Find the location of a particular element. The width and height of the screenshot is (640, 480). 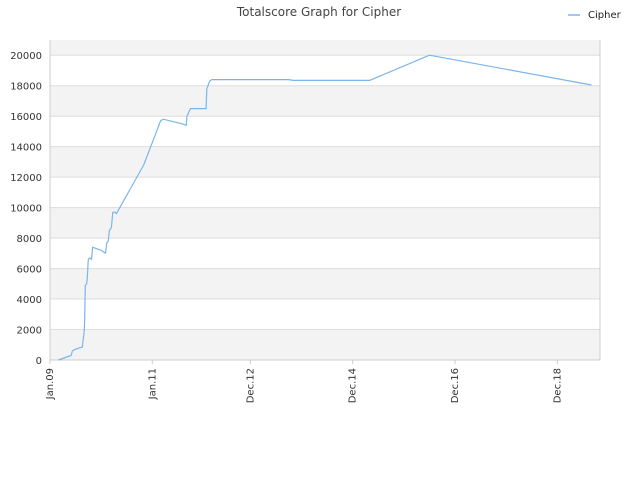

y-tick-label: 8000 is located at coordinates (29, 239).